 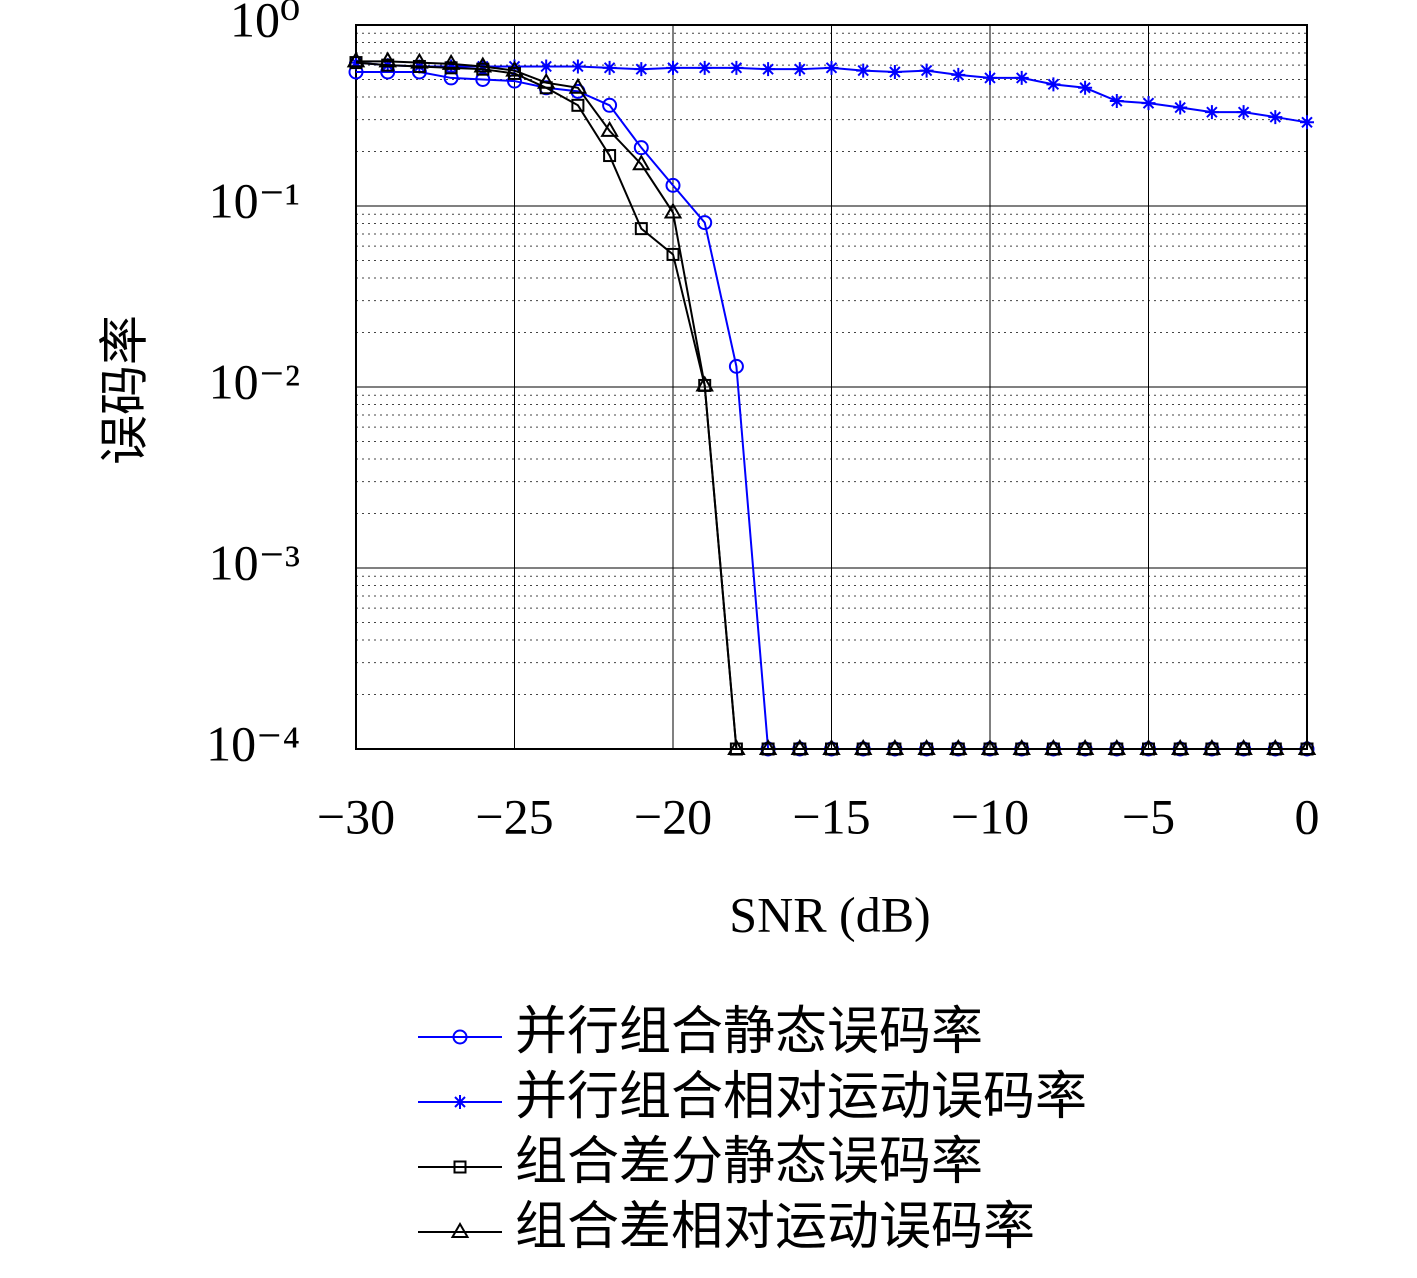 I want to click on legend-label: 并行组合相对运动误码率, so click(x=801, y=1097).